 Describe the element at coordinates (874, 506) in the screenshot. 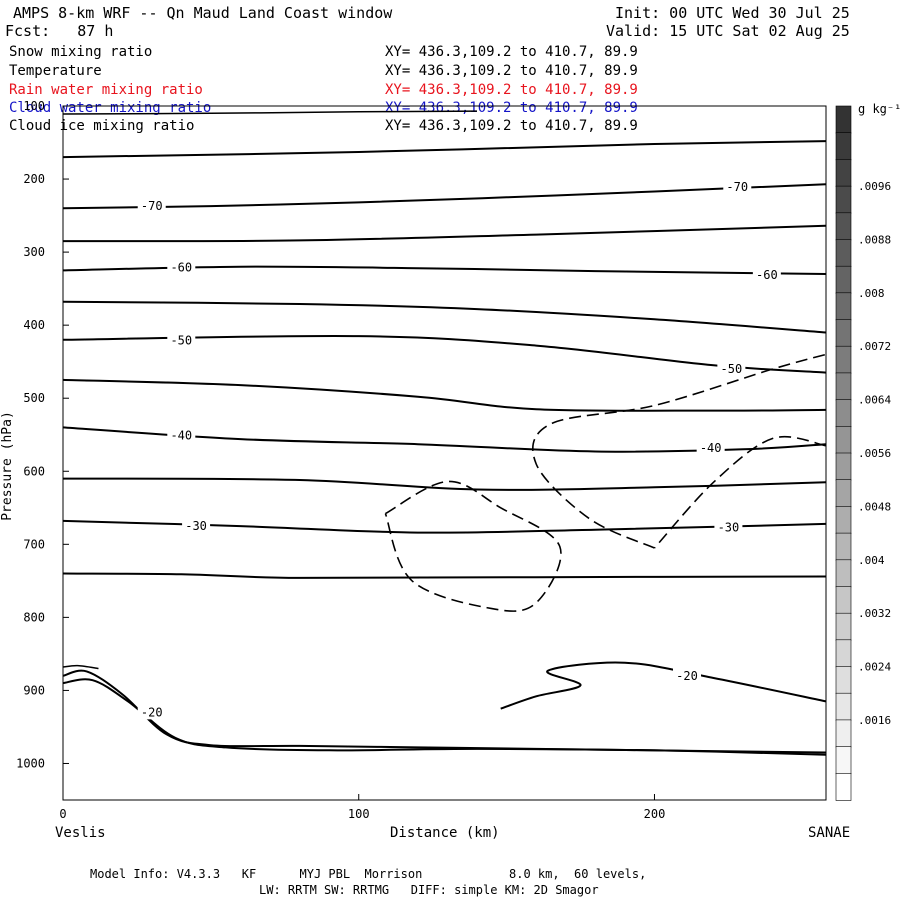

I see `colorbar-tick-label: .0048` at that location.